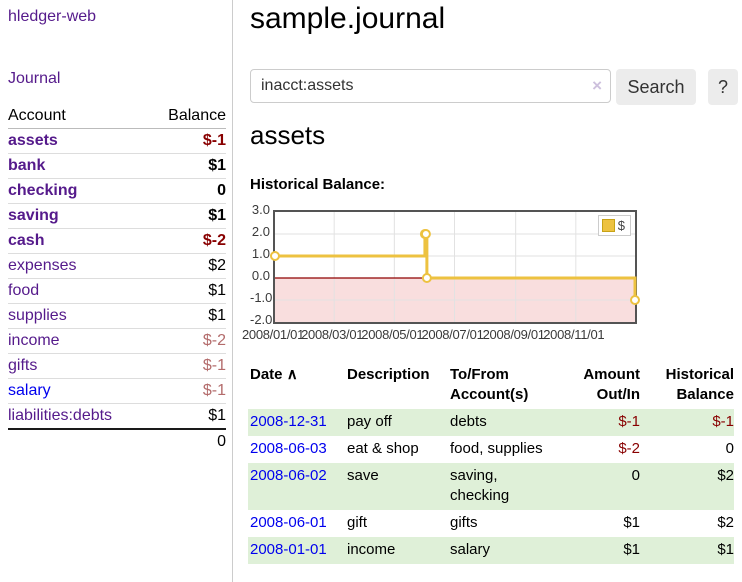 The image size is (742, 582). Describe the element at coordinates (37, 315) in the screenshot. I see `account-link-supplies: supplies` at that location.